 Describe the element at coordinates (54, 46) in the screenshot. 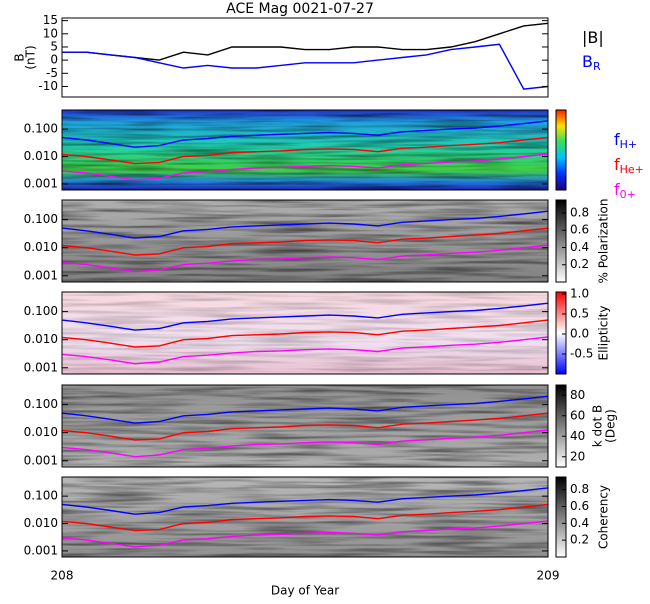

I see `y-tick-label: 5` at that location.